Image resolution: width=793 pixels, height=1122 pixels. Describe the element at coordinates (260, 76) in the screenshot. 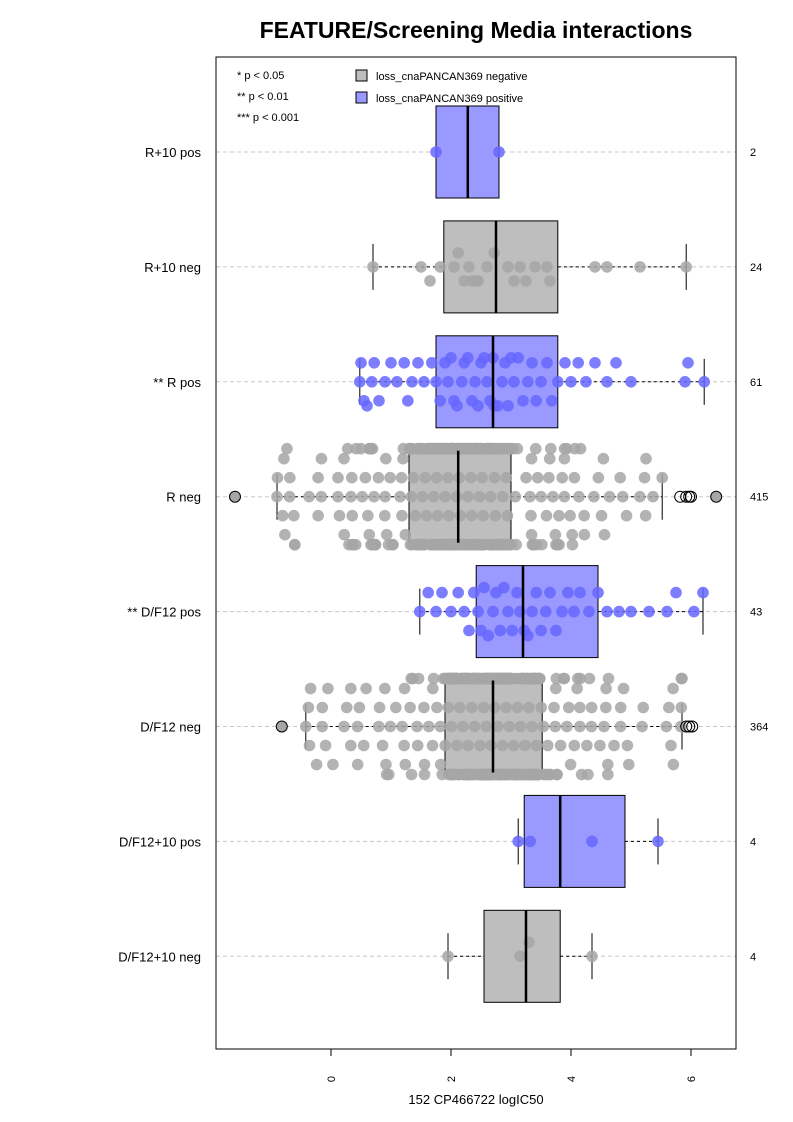

I see `significance-legend-entry: * p < 0.05` at that location.